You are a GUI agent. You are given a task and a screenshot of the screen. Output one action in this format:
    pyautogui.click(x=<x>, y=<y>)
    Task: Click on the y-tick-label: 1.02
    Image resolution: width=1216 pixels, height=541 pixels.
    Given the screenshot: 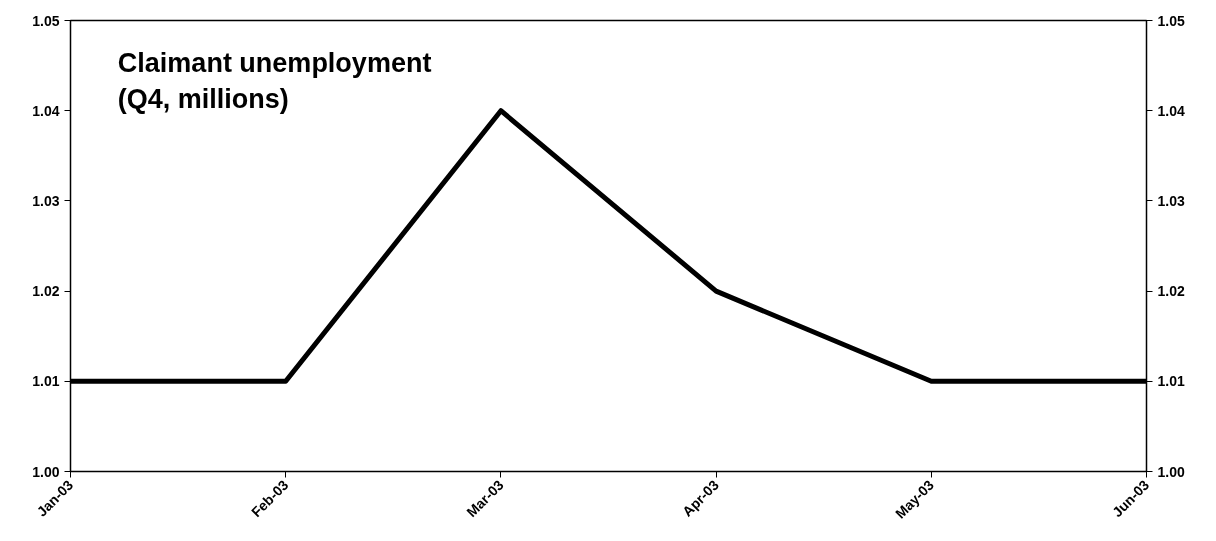 What is the action you would take?
    pyautogui.click(x=46, y=291)
    